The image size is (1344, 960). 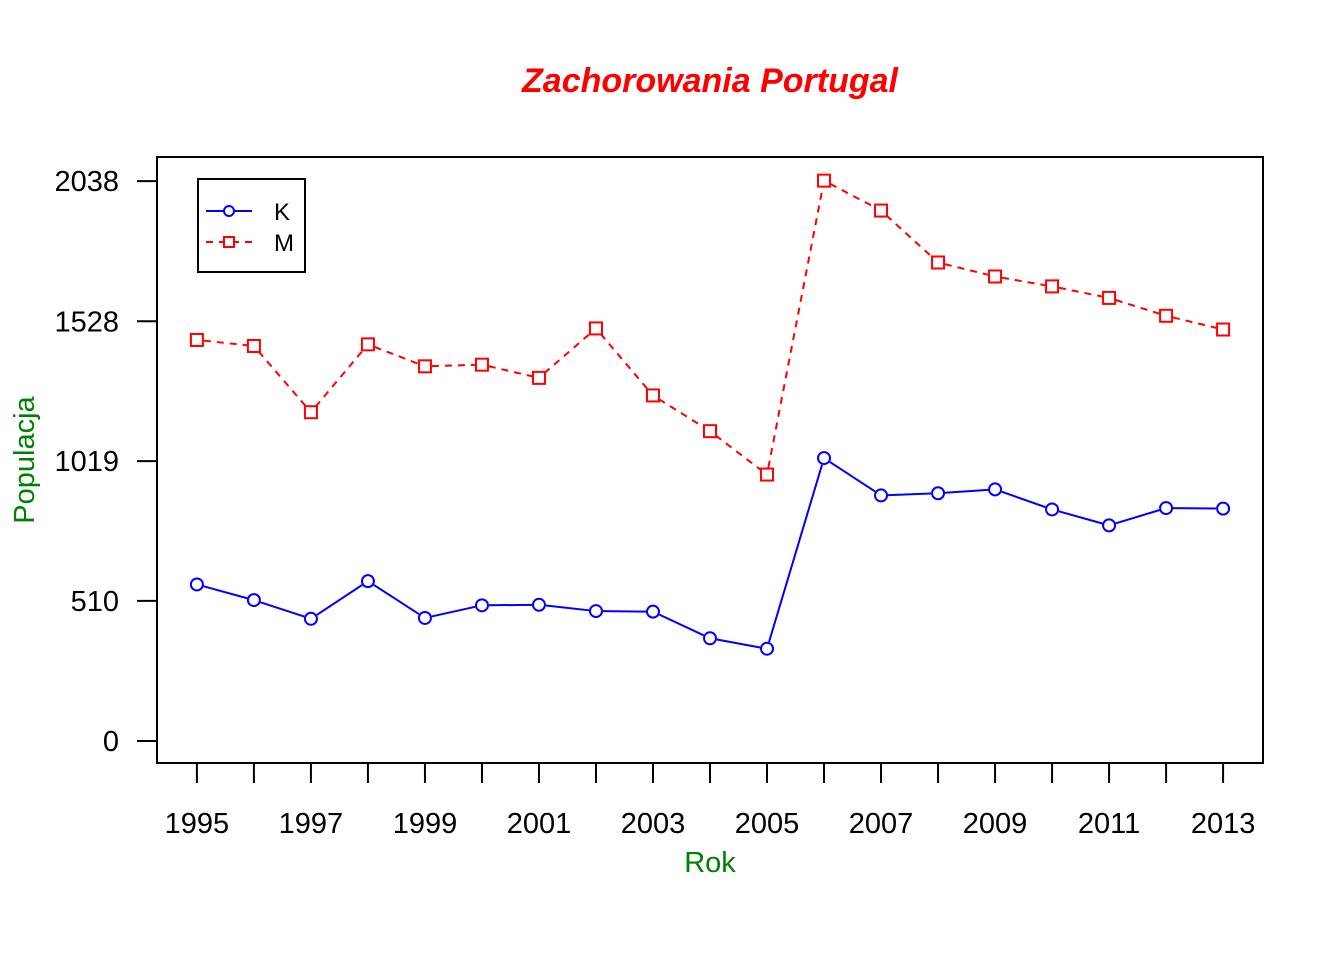 I want to click on y-tick-label: 0, so click(x=111, y=742).